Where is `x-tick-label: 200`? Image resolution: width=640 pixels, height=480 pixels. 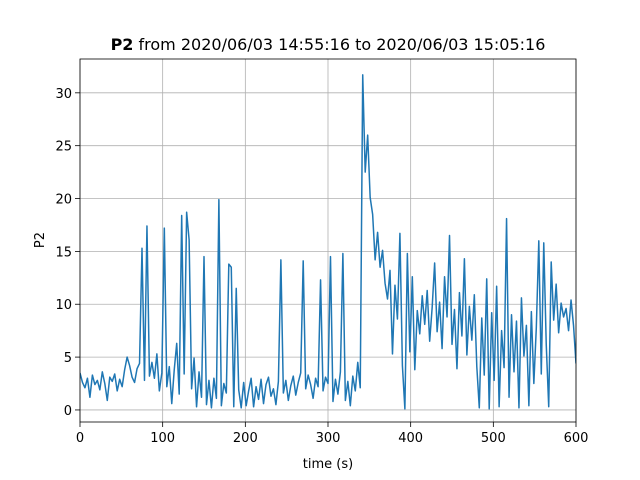 x-tick-label: 200 is located at coordinates (245, 438).